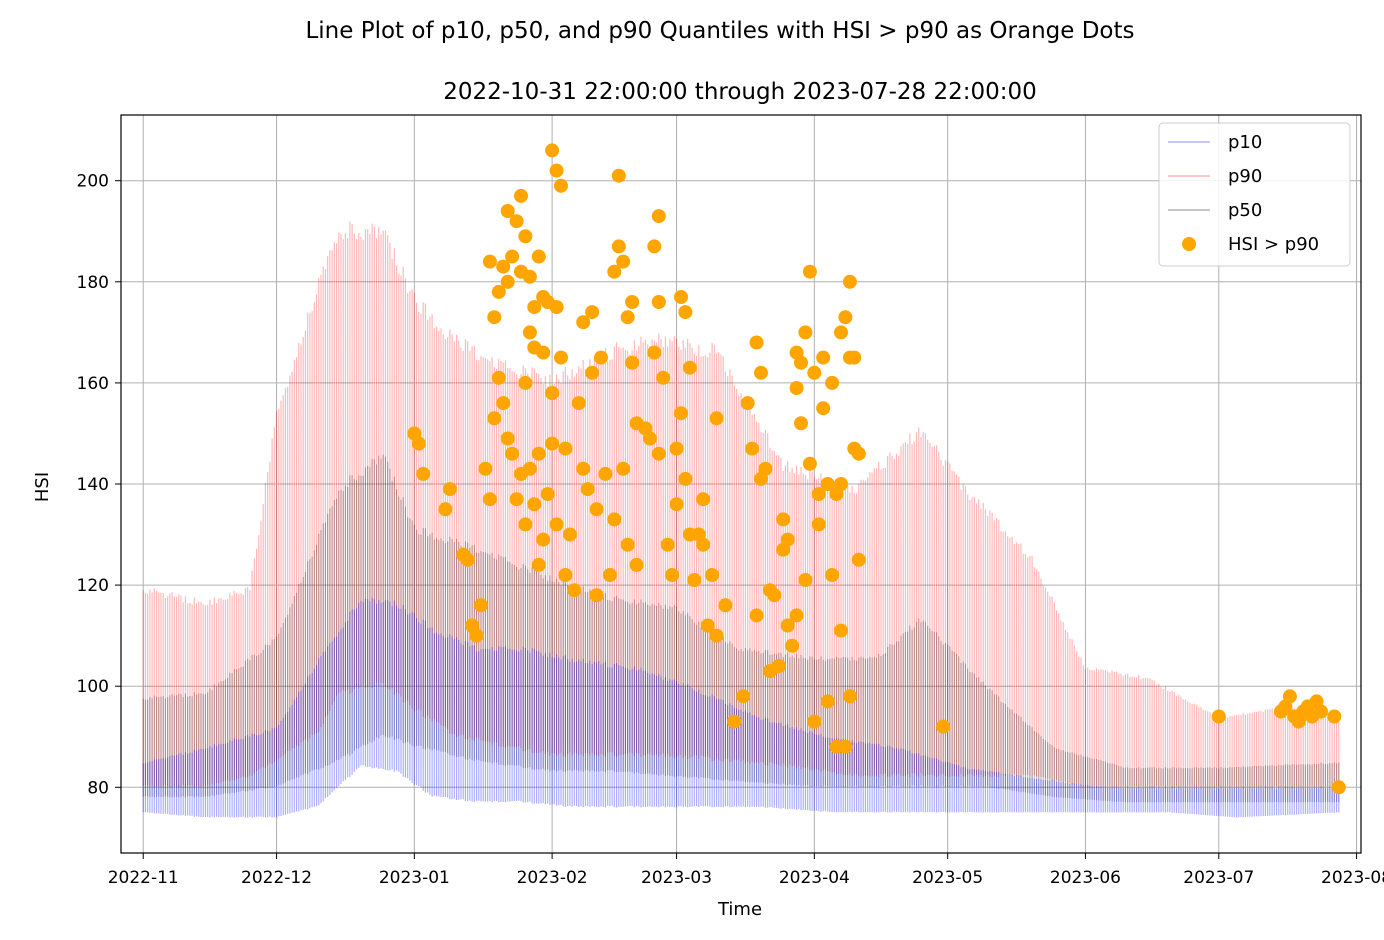  What do you see at coordinates (93, 283) in the screenshot?
I see `y-tick-label: 180` at bounding box center [93, 283].